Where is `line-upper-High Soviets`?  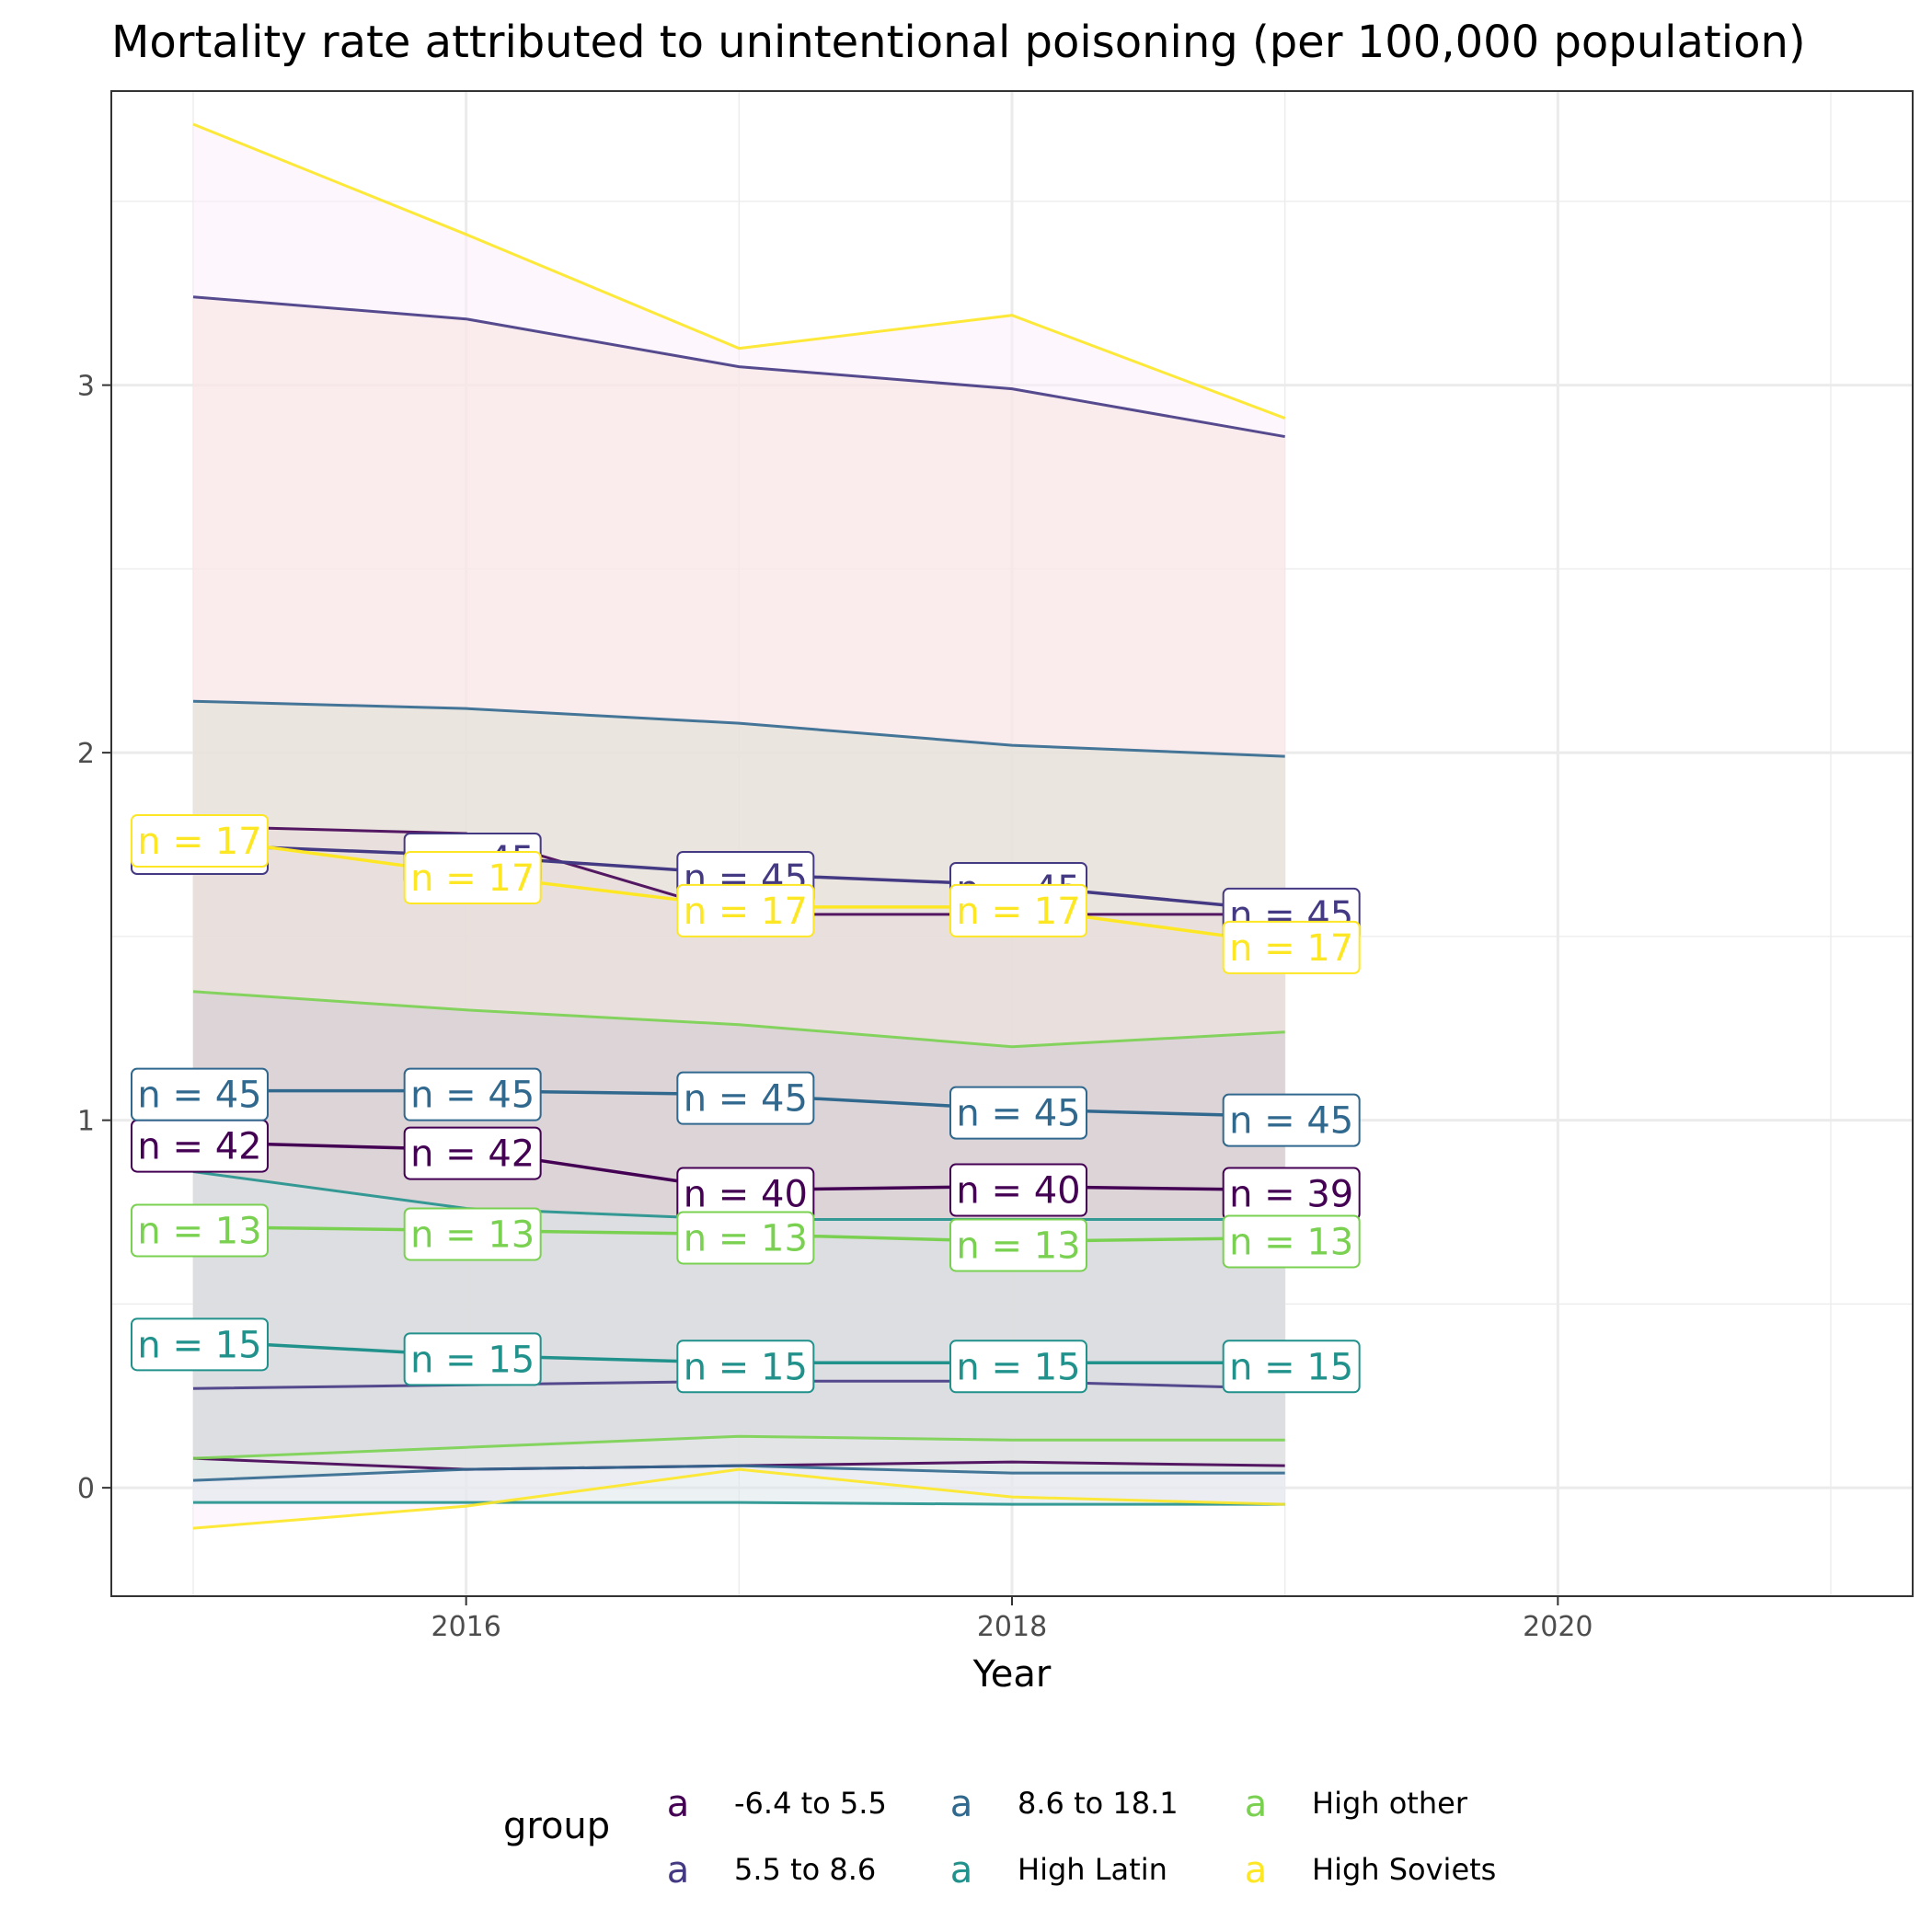 line-upper-High Soviets is located at coordinates (739, 271).